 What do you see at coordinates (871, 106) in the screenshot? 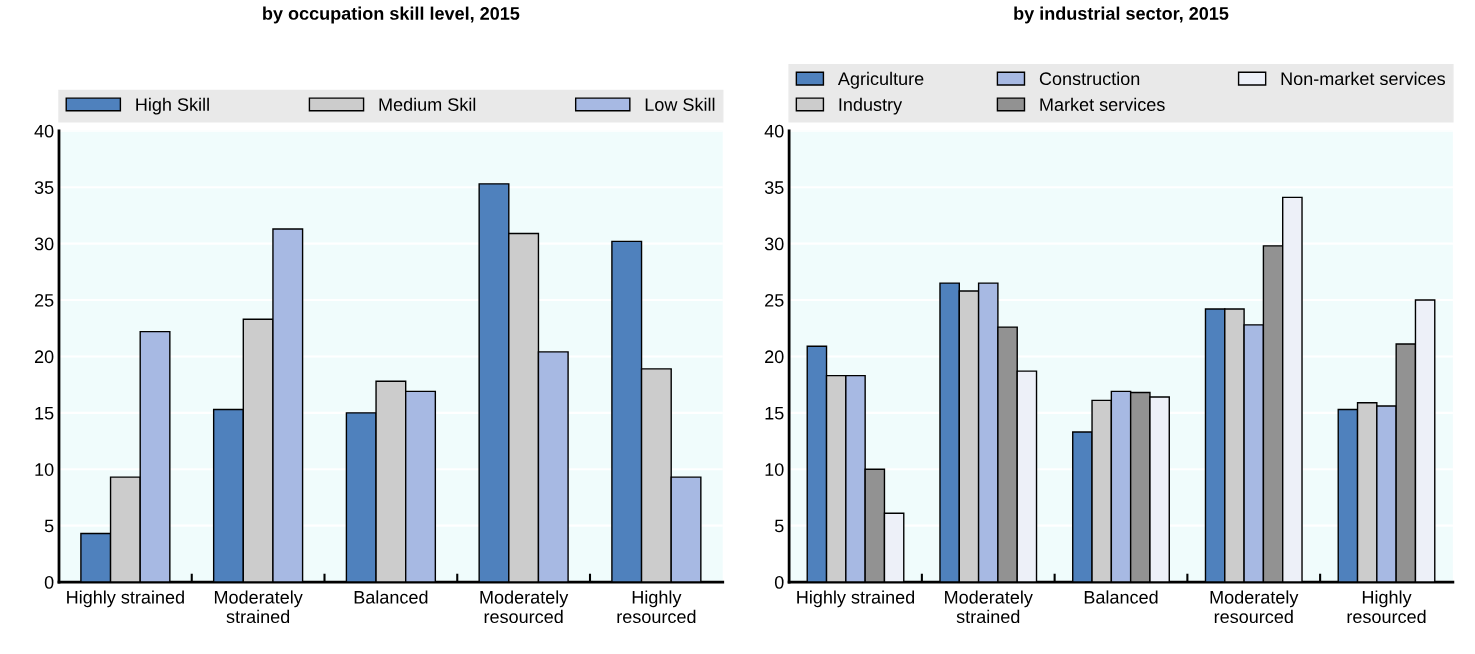
I see `legend-label: Industry` at bounding box center [871, 106].